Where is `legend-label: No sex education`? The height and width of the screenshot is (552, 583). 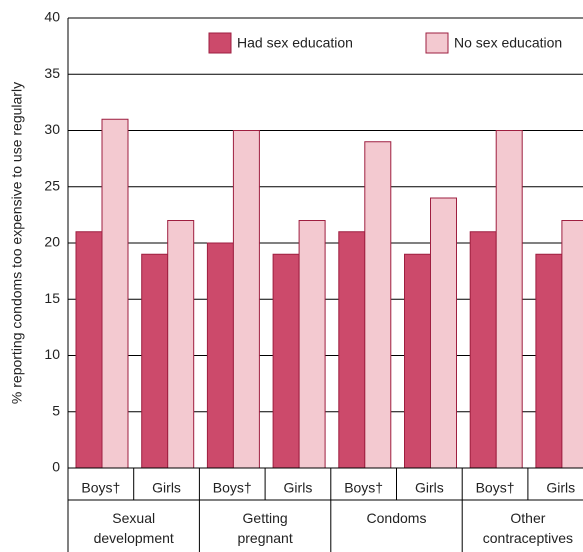 legend-label: No sex education is located at coordinates (508, 43).